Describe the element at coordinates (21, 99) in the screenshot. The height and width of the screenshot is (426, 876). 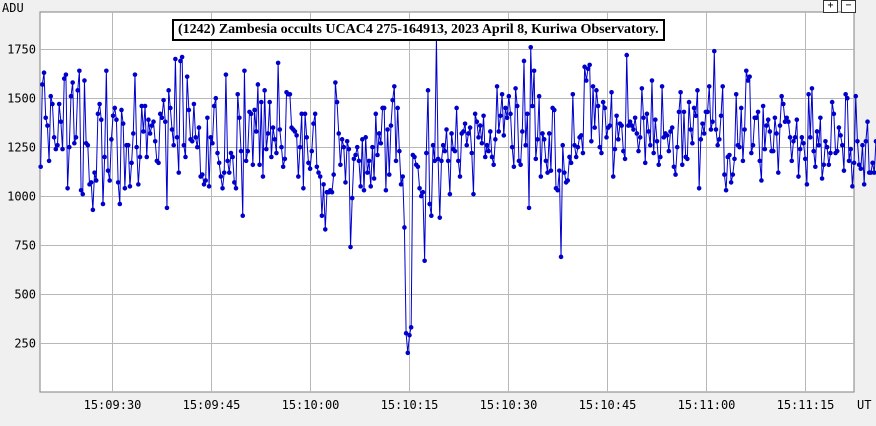
I see `y-tick-label: 1500` at that location.